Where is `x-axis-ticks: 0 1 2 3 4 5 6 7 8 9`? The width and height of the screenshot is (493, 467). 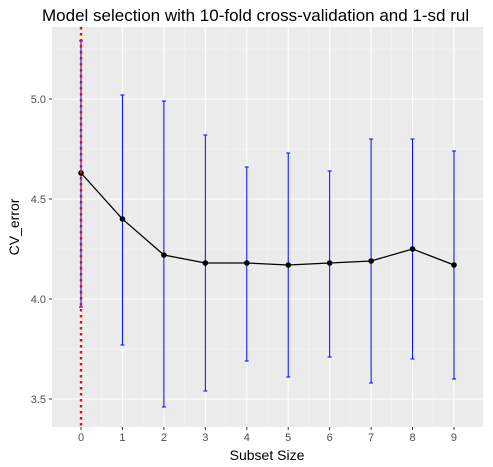
x-axis-ticks: 0 1 2 3 4 5 6 7 8 9 is located at coordinates (267, 435).